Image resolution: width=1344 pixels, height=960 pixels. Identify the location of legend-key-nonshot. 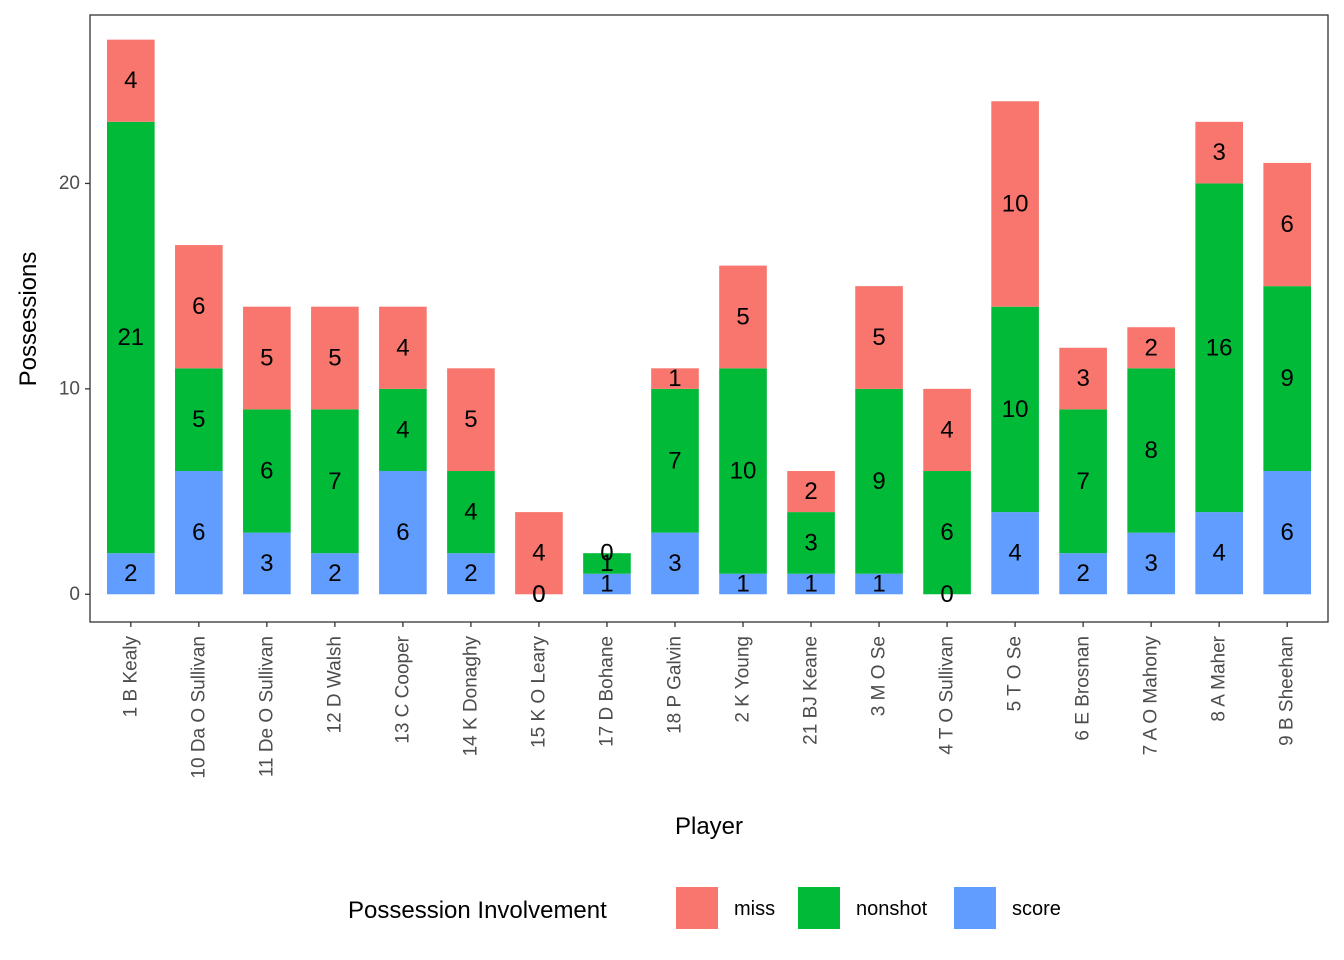
(819, 908).